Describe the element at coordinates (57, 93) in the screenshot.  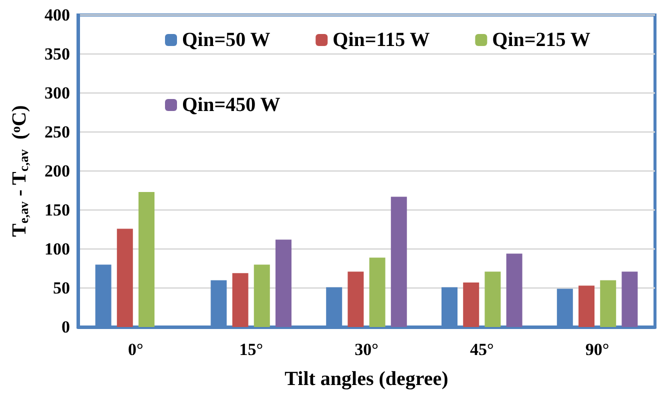
I see `y-tick-label: 300` at that location.